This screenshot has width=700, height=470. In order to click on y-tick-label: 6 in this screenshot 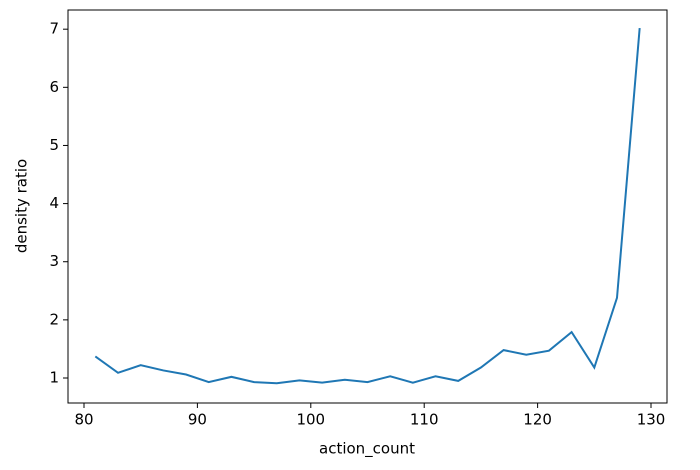, I will do `click(54, 87)`.